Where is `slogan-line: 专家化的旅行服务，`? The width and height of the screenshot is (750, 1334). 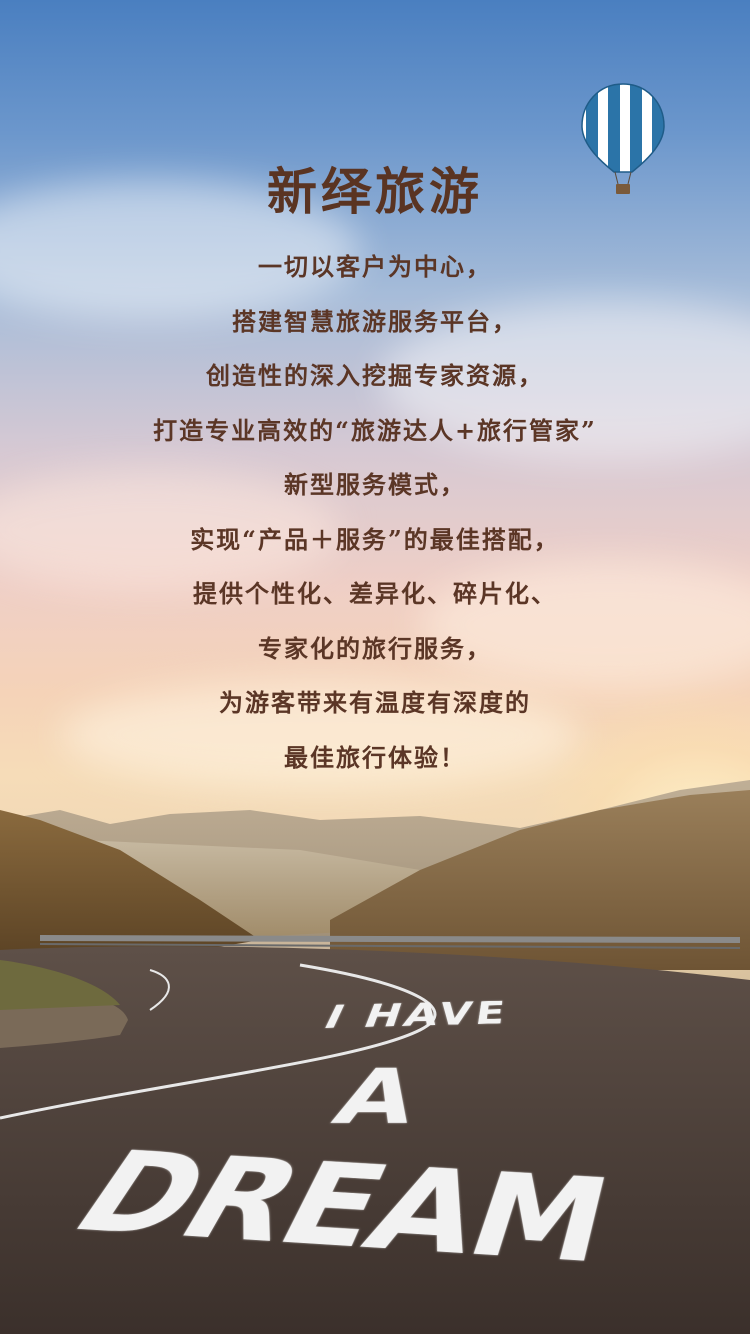
slogan-line: 专家化的旅行服务， is located at coordinates (375, 649).